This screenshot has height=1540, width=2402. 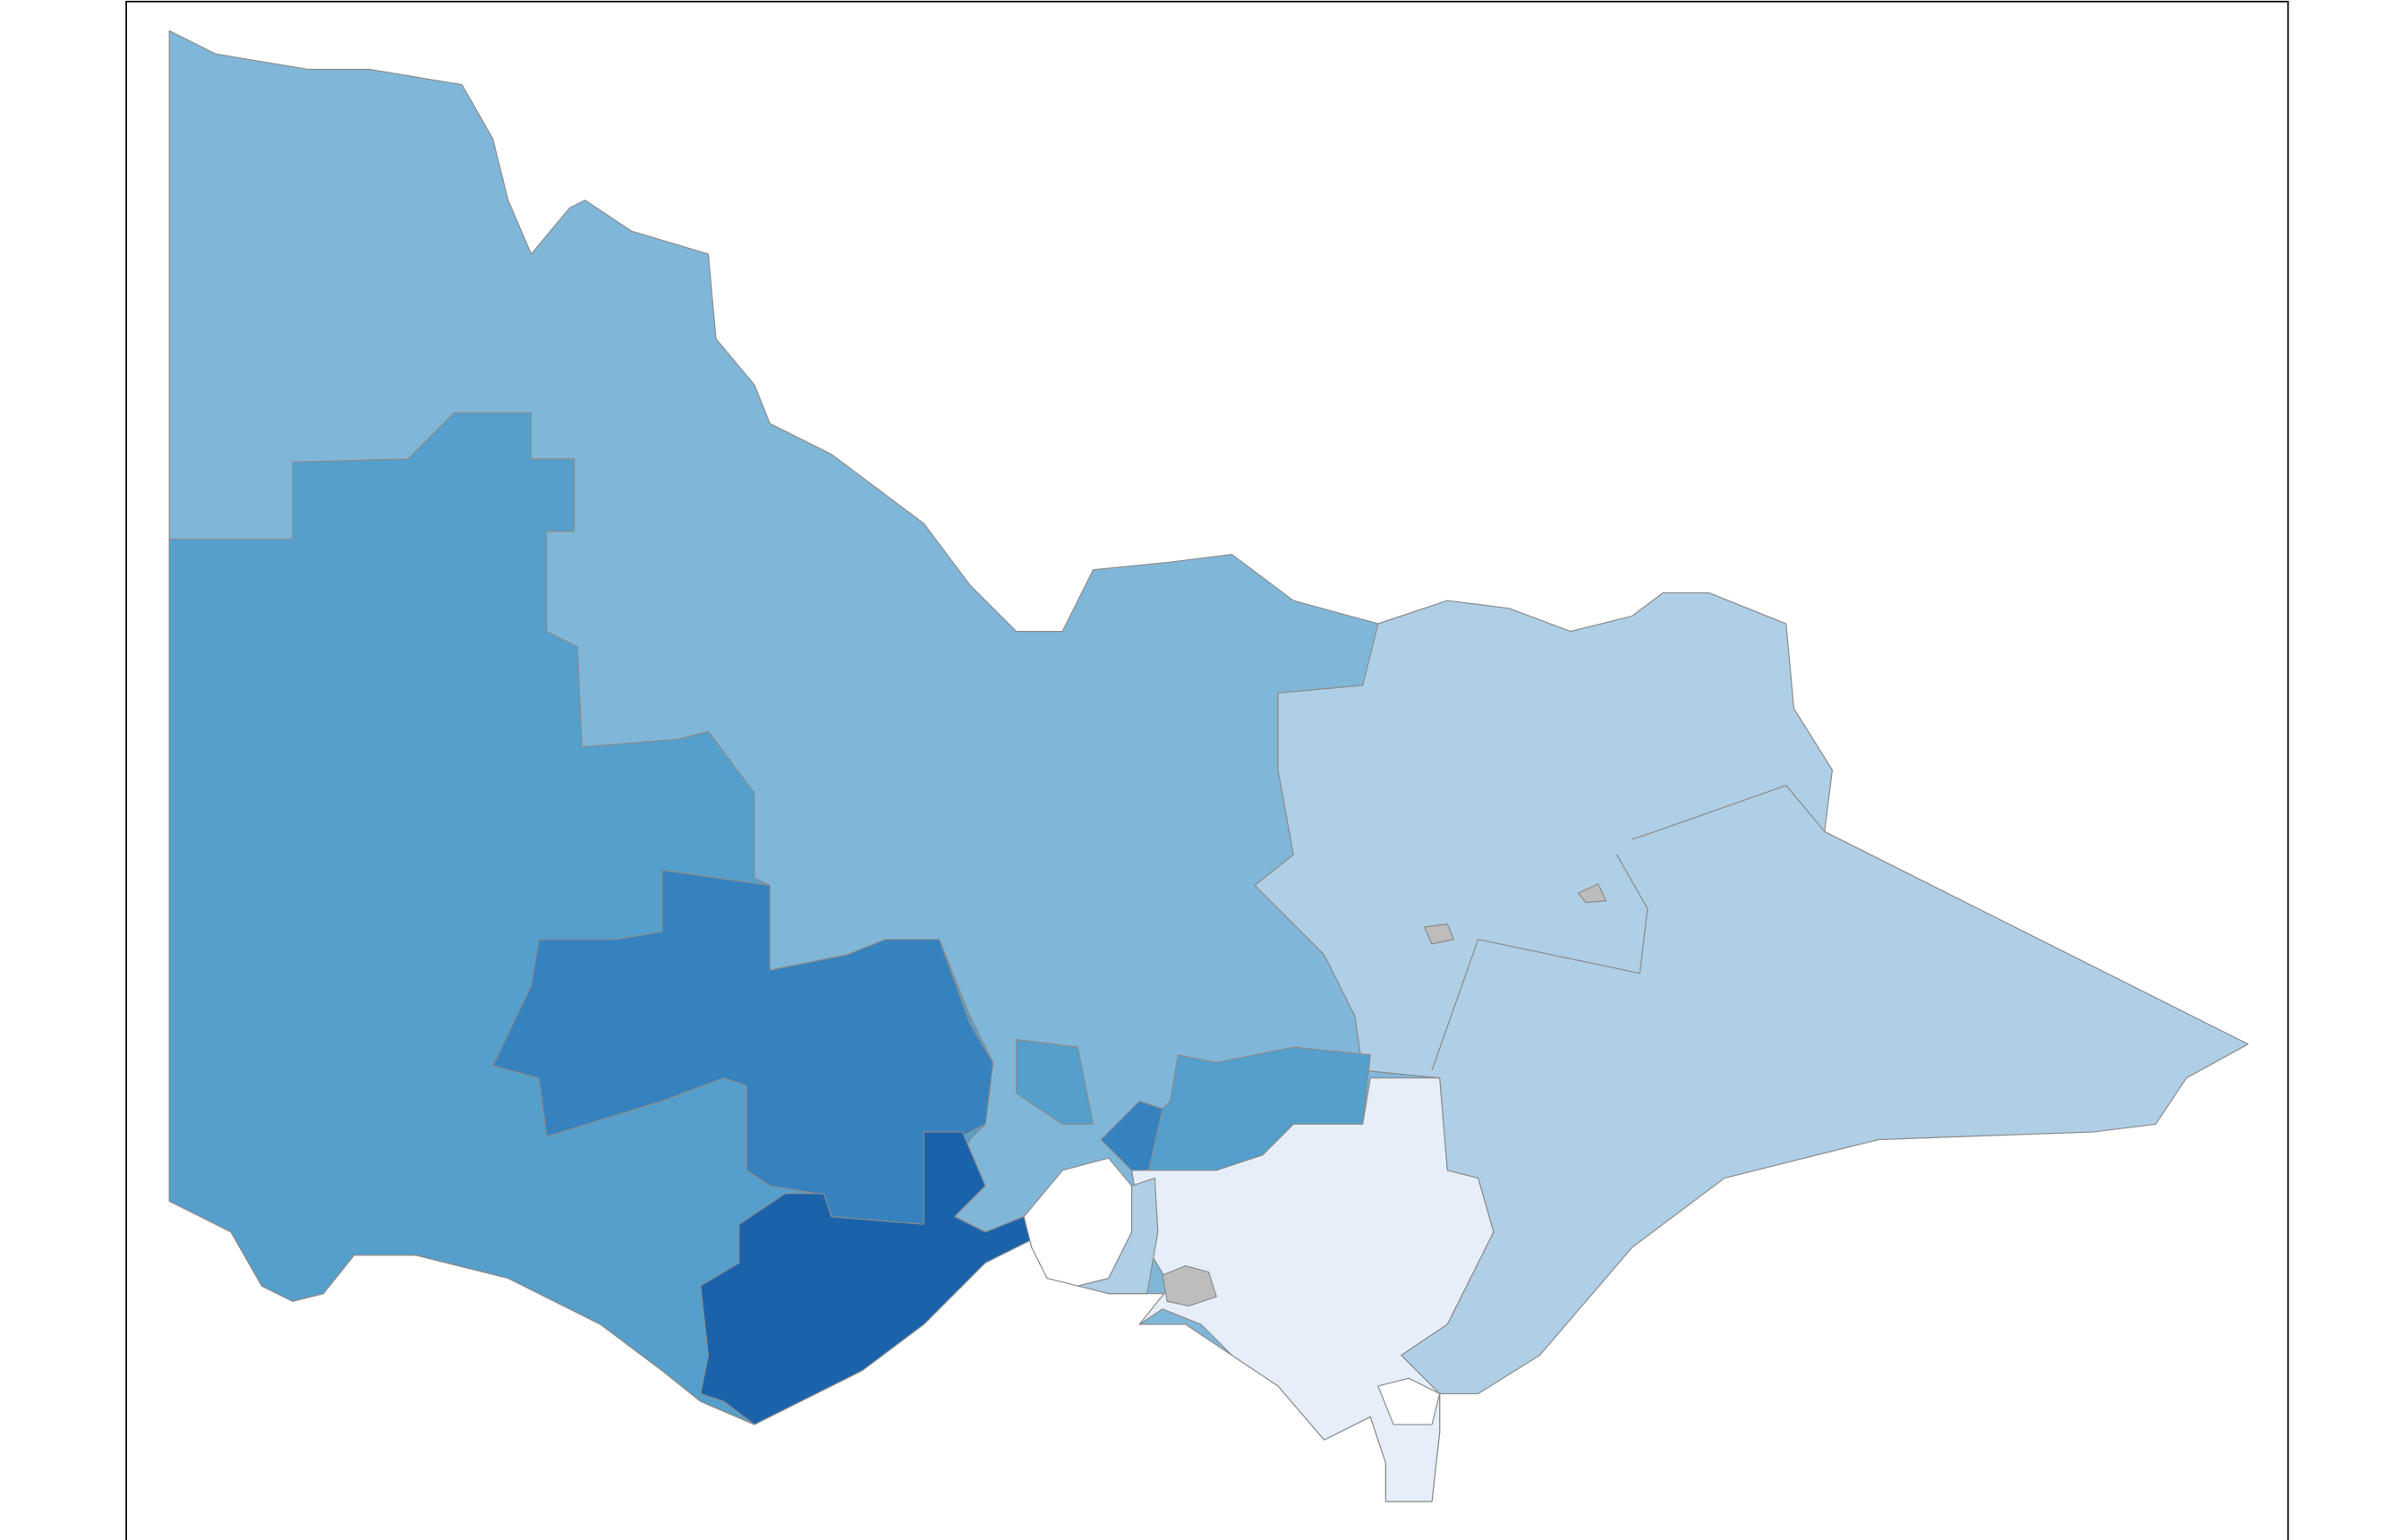 I want to click on region-north-metro, so click(x=1055, y=1082).